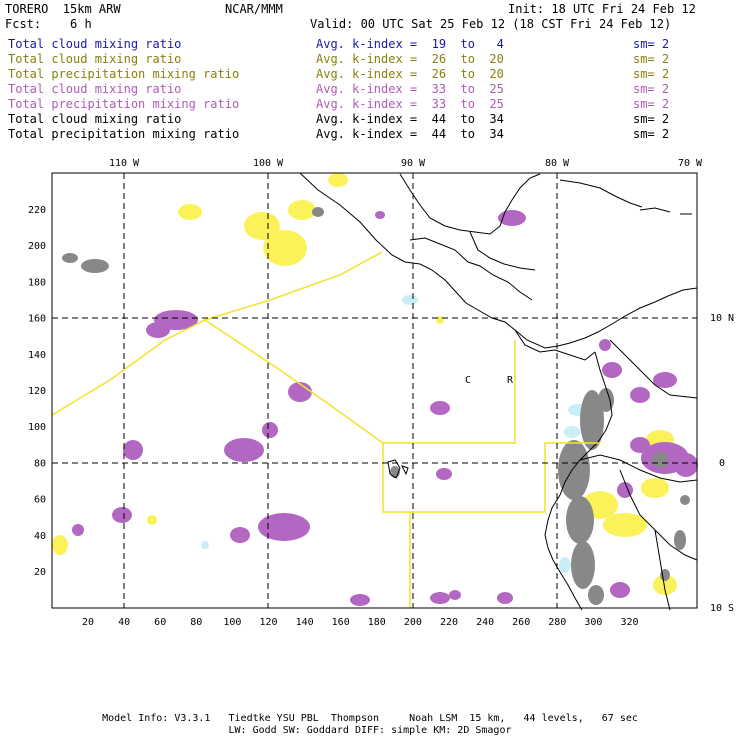 The width and height of the screenshot is (740, 740). I want to click on galapagos, so click(398, 469).